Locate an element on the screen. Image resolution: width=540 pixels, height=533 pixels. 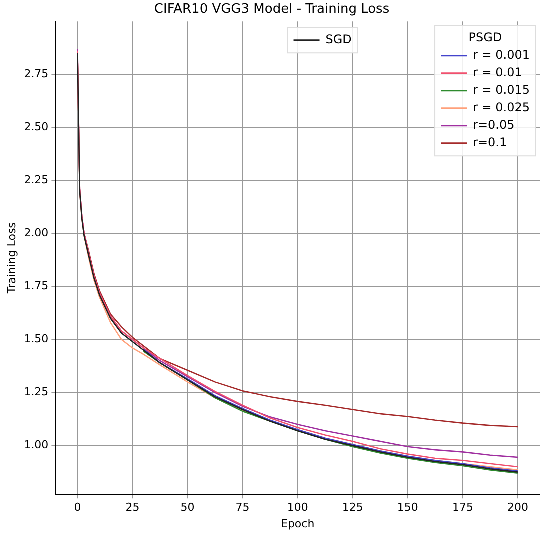
x-tick-label: 200 is located at coordinates (517, 507).